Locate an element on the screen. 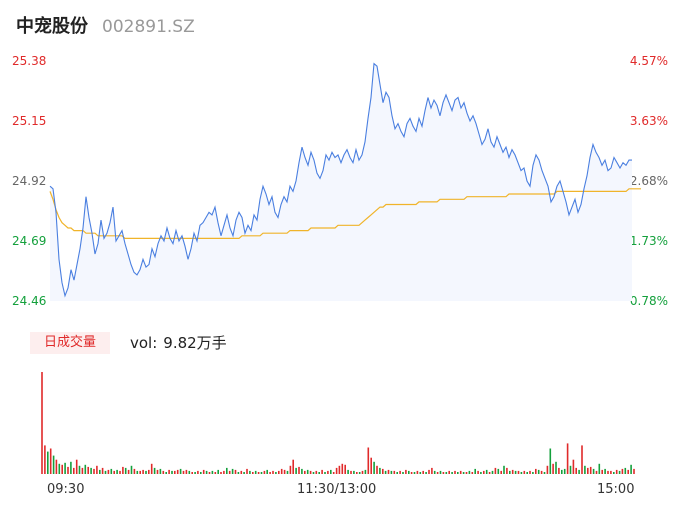  time-label-close: 15:00 is located at coordinates (616, 489).